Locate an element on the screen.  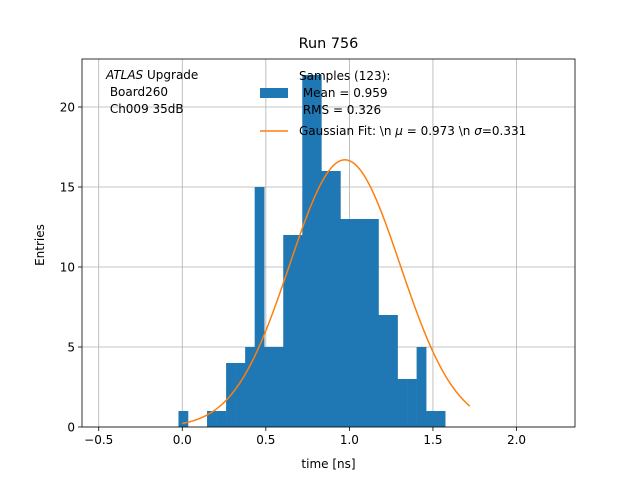
atlas-annotation: ATLAS Upgrade Board260 Ch009 35dB is located at coordinates (151, 92).